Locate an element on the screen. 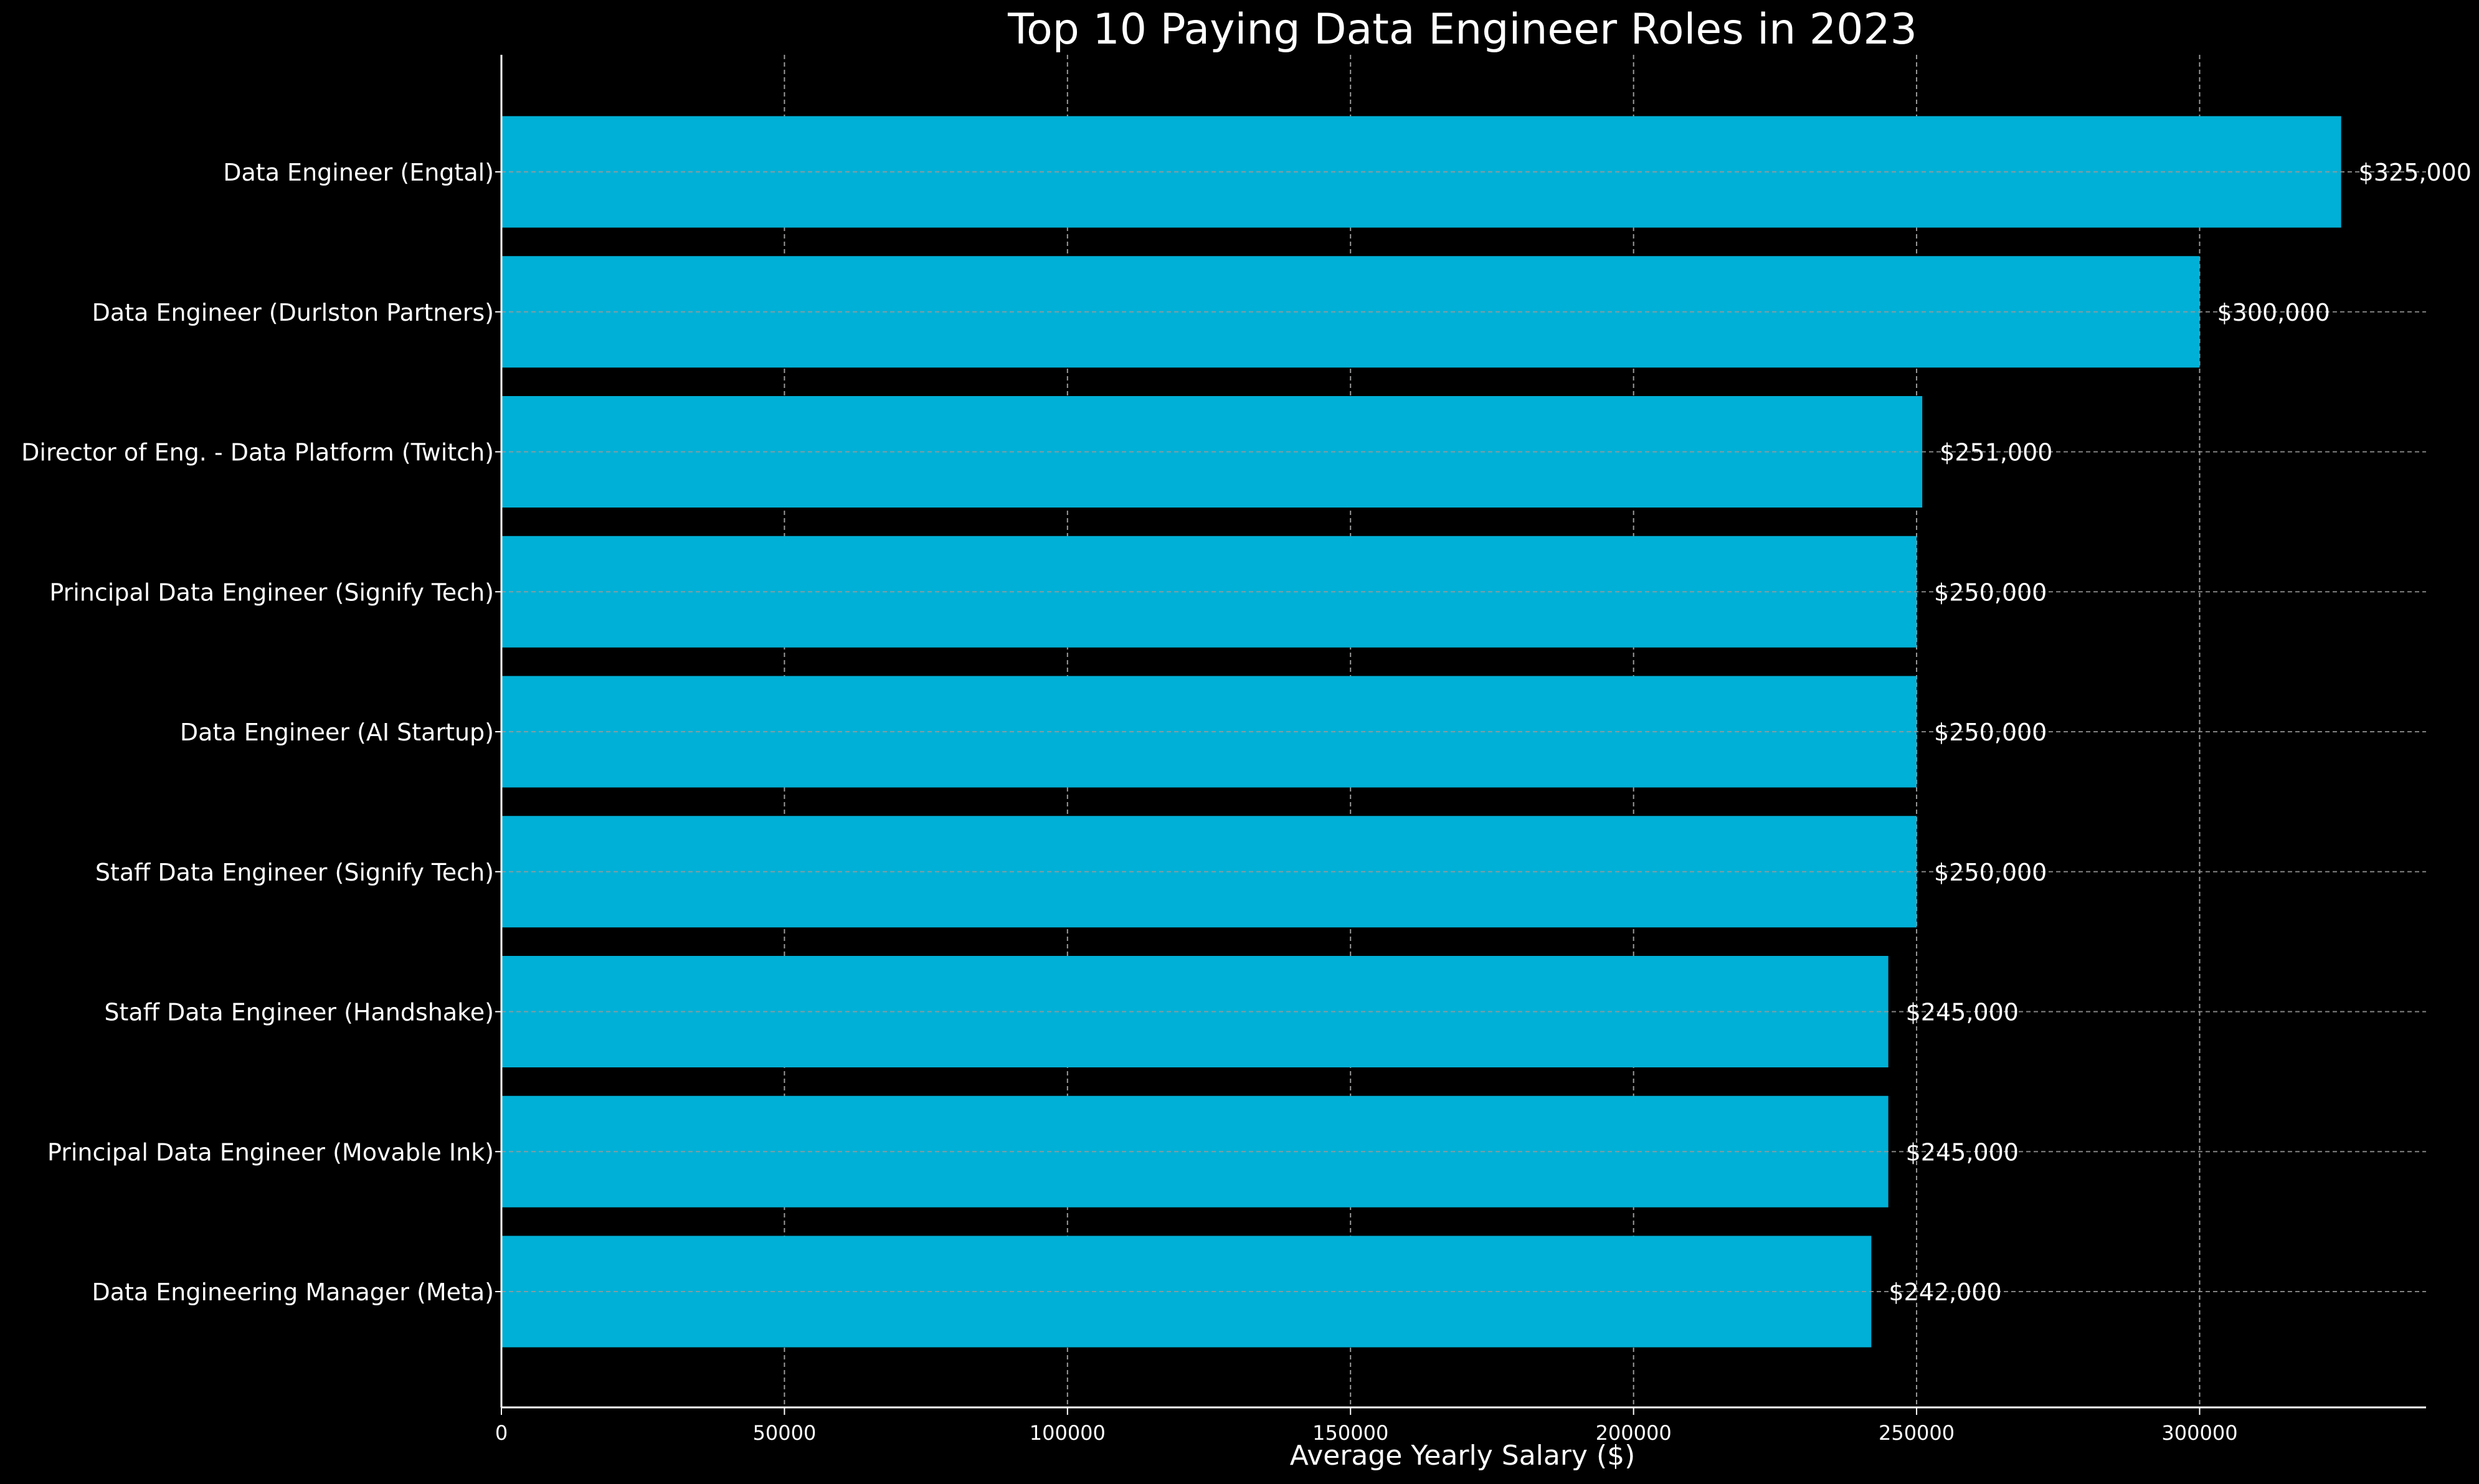  bar-value-label: $242,000 is located at coordinates (1945, 1292).